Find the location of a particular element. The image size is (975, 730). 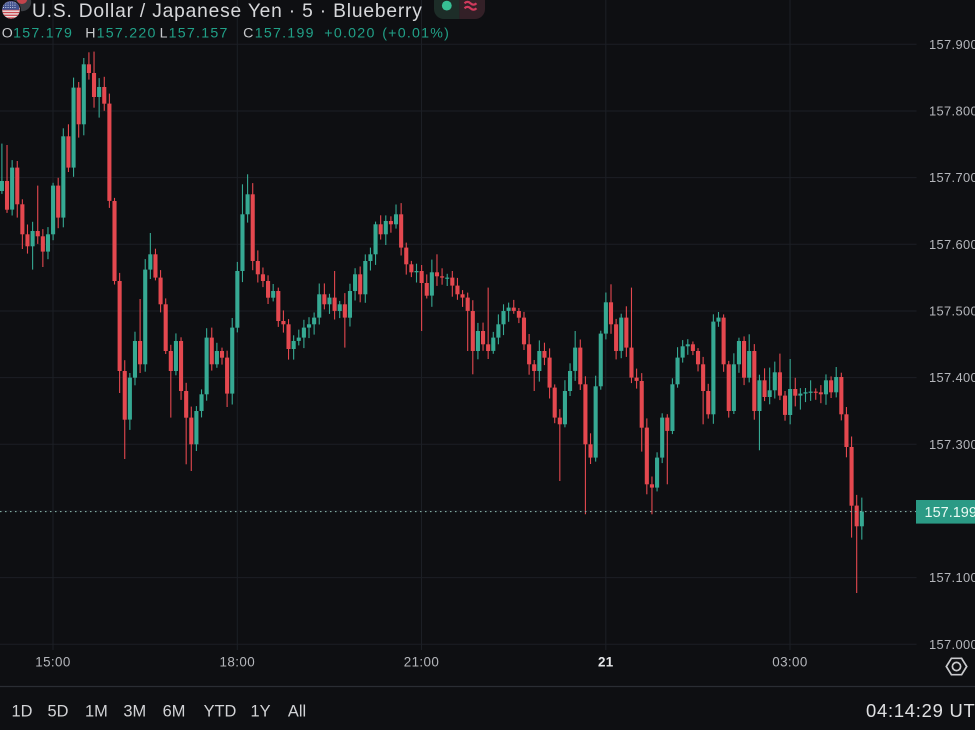

svg-text: 21 is located at coordinates (606, 662).